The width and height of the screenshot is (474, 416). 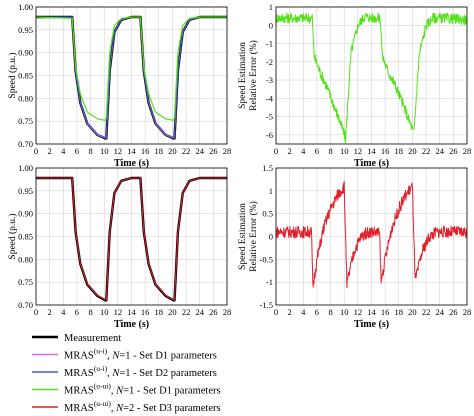 What do you see at coordinates (269, 80) in the screenshot?
I see `y-tick-label: -3` at bounding box center [269, 80].